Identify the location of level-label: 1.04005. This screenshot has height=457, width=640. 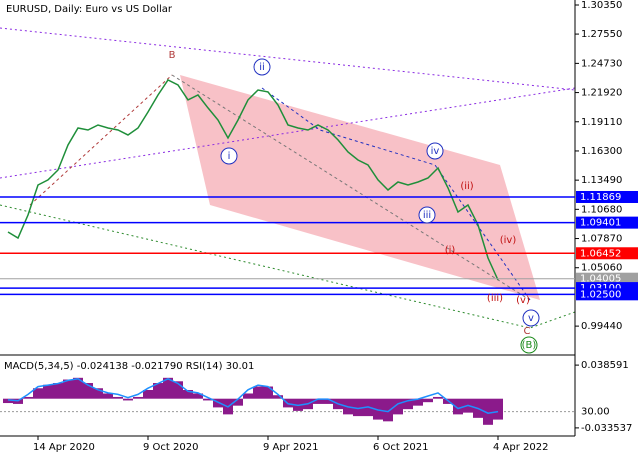
(600, 279).